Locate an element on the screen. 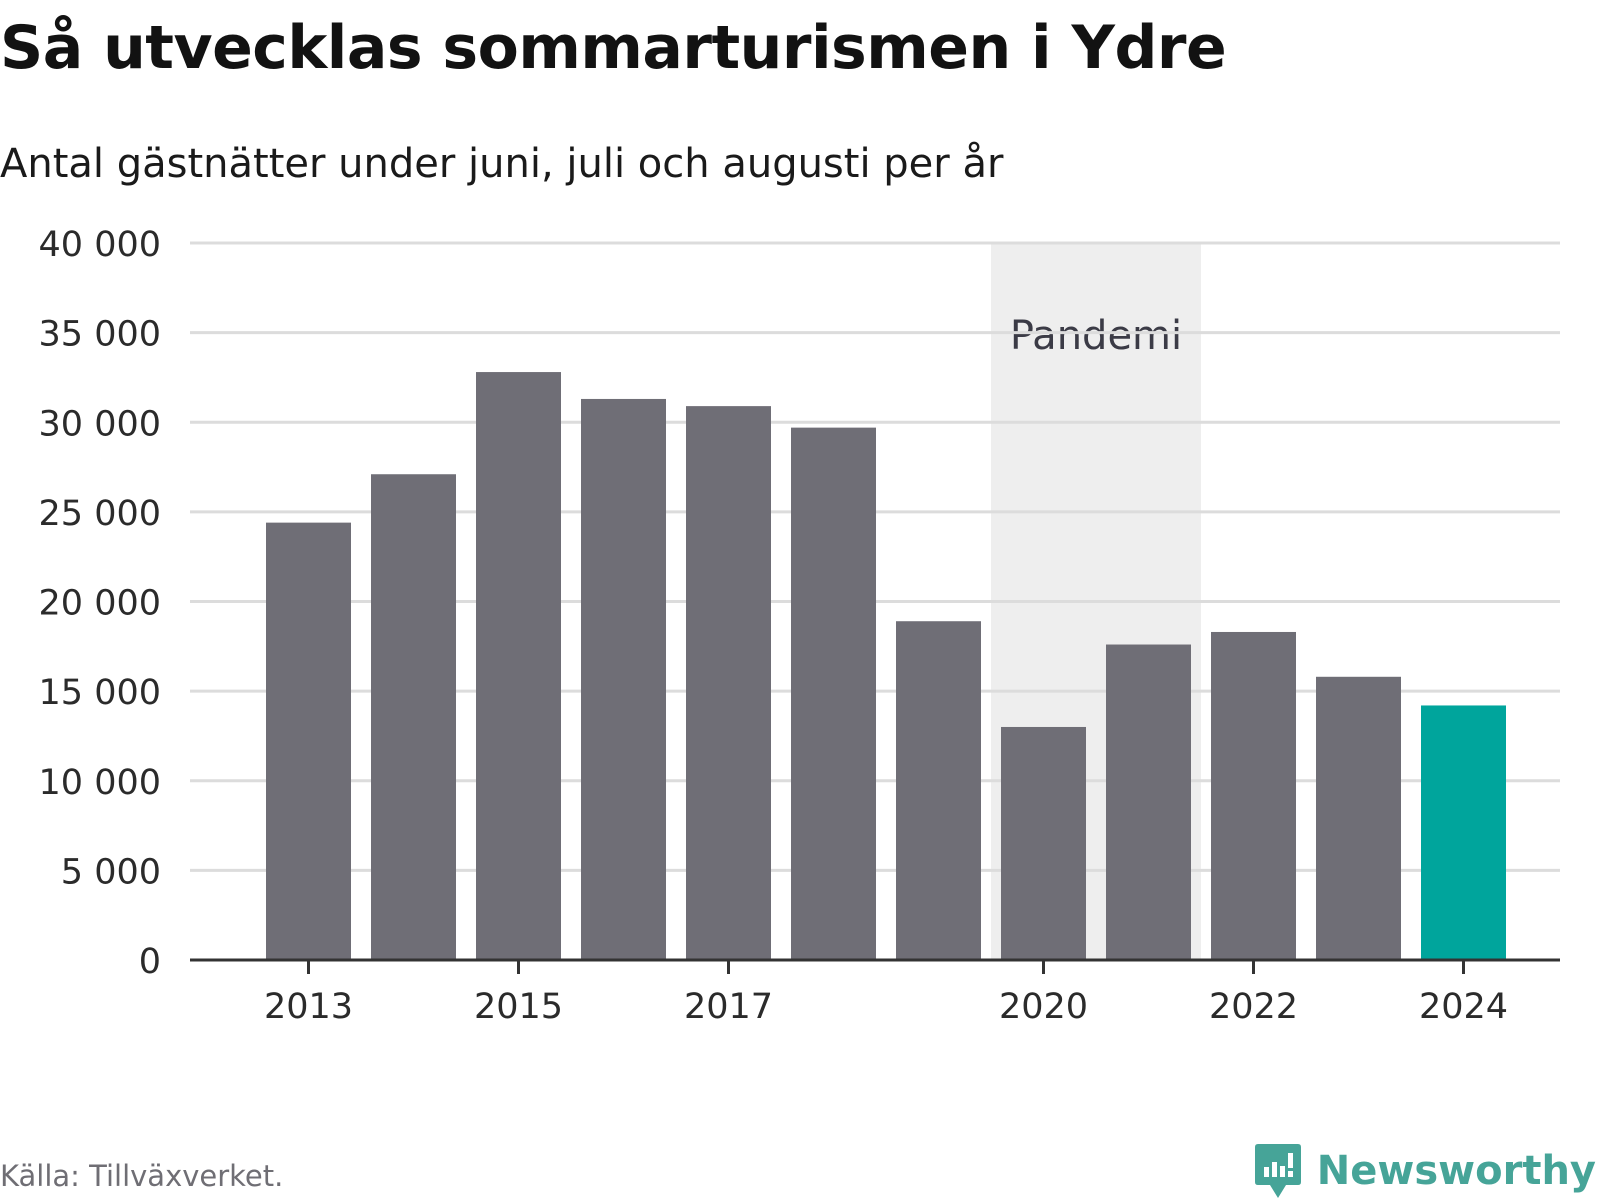 The image size is (1600, 1200). source-note: Källa: Tillväxverket. is located at coordinates (142, 1176).